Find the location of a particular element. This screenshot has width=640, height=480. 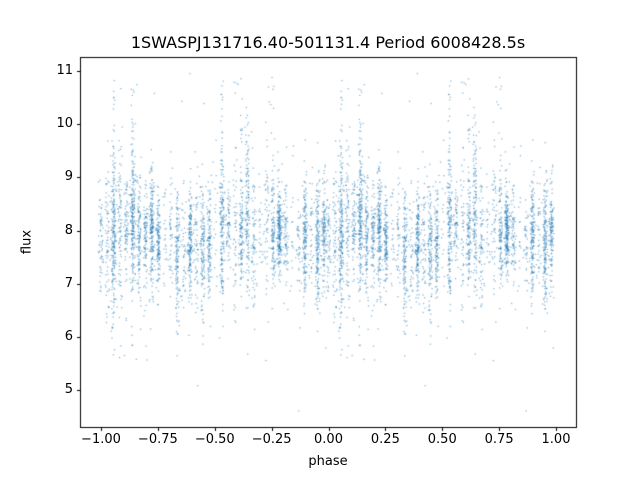

y-tick-label: 5 is located at coordinates (68, 390).